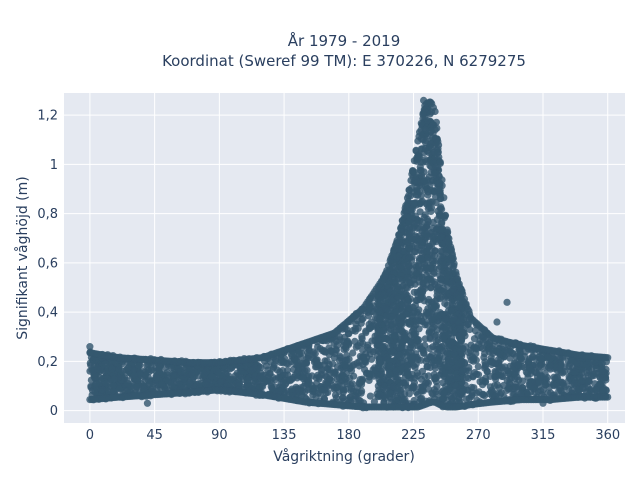  I want to click on y-tick-label: 0, so click(54, 411).